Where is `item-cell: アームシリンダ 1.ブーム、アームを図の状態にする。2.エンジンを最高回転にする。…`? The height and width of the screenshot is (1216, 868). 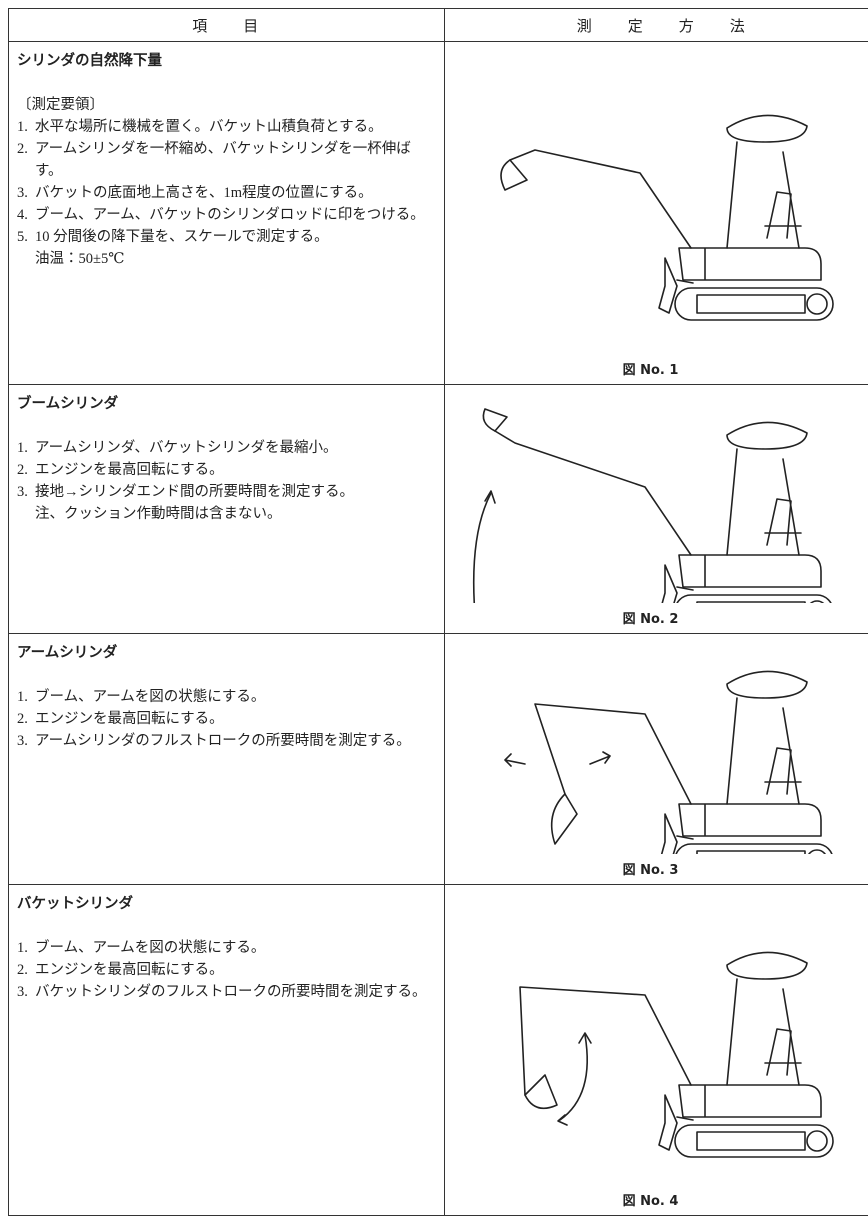
item-cell: アームシリンダ 1.ブーム、アームを図の状態にする。2.エンジンを最高回転にする。… is located at coordinates (227, 759).